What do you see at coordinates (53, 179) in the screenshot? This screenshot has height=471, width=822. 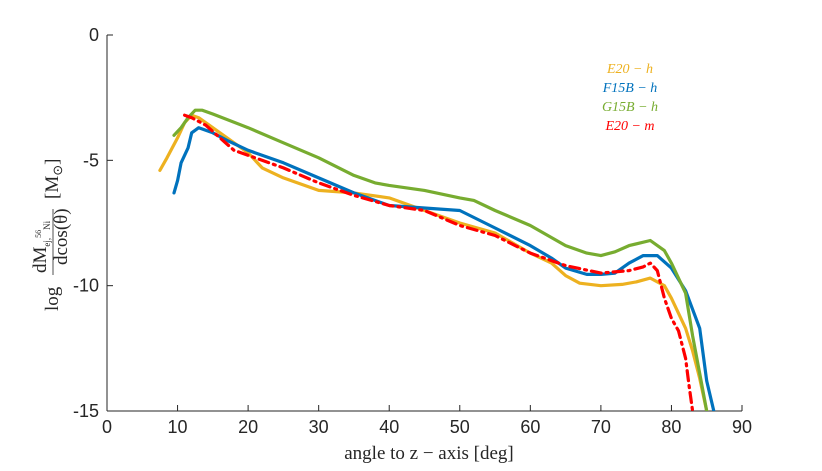 I see `y-axis-unit: [M⊙]` at bounding box center [53, 179].